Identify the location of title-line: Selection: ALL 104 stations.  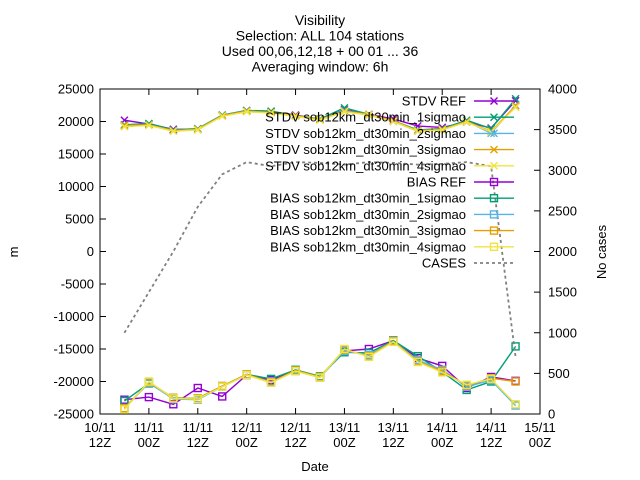
(320, 36).